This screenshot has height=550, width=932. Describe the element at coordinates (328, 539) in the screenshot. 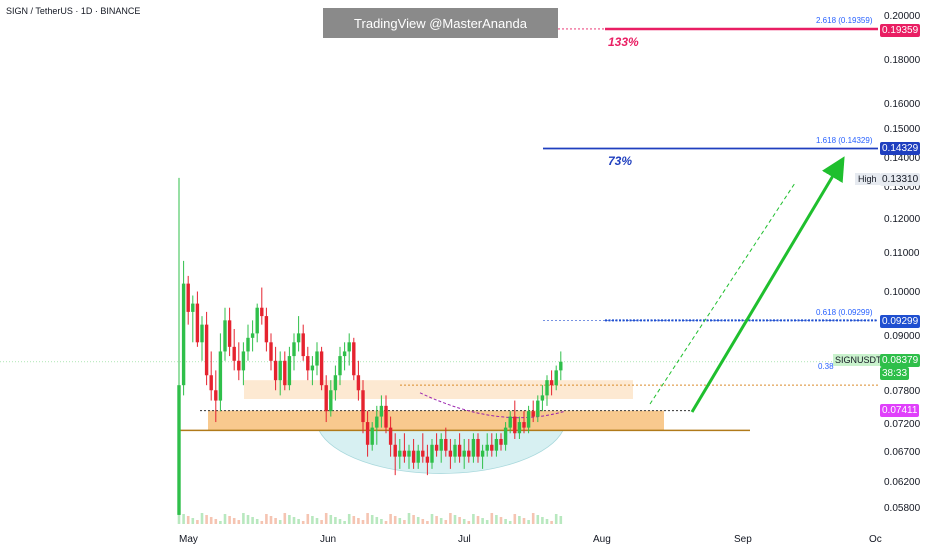

I see `time-label-jun: Jun` at that location.